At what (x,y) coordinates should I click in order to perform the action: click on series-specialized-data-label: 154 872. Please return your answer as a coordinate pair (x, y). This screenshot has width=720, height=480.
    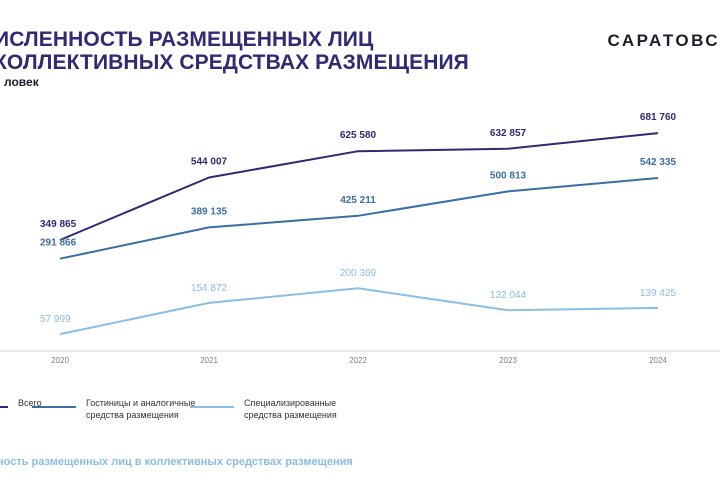
    Looking at the image, I should click on (209, 288).